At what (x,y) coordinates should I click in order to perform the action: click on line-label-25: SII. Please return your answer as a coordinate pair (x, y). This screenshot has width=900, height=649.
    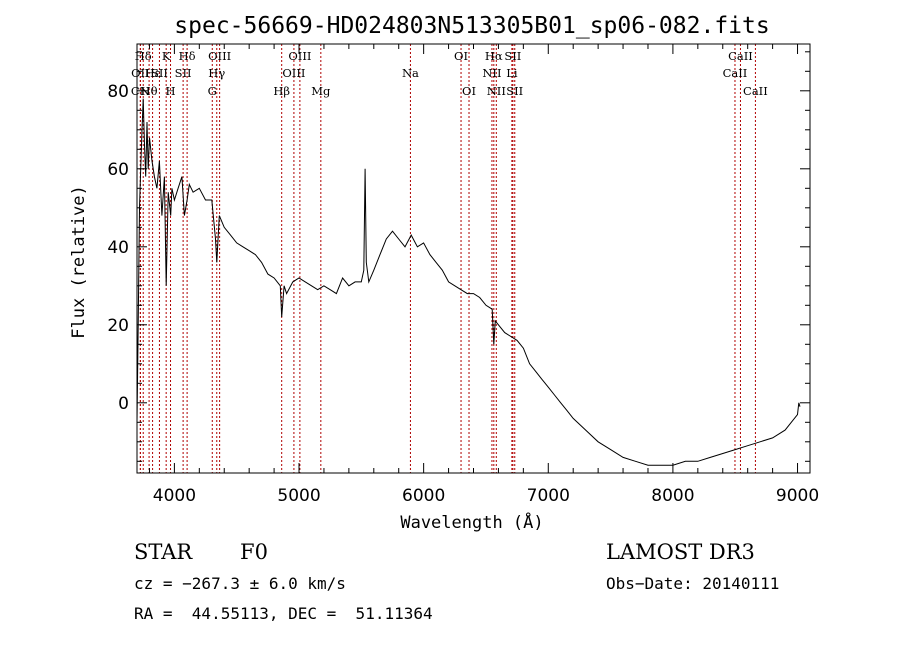
    Looking at the image, I should click on (514, 91).